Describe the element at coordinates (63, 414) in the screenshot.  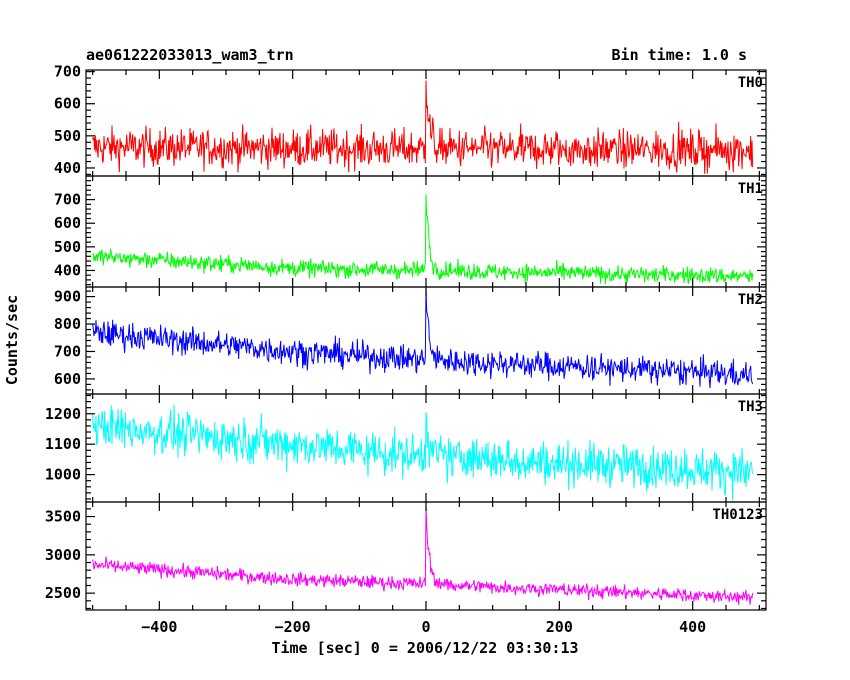
I see `y-tick-label: 1200` at that location.